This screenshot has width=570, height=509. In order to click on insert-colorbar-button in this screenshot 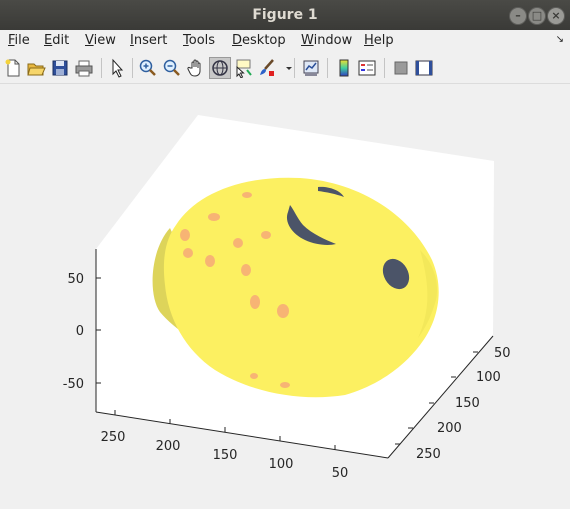, I will do `click(344, 68)`.